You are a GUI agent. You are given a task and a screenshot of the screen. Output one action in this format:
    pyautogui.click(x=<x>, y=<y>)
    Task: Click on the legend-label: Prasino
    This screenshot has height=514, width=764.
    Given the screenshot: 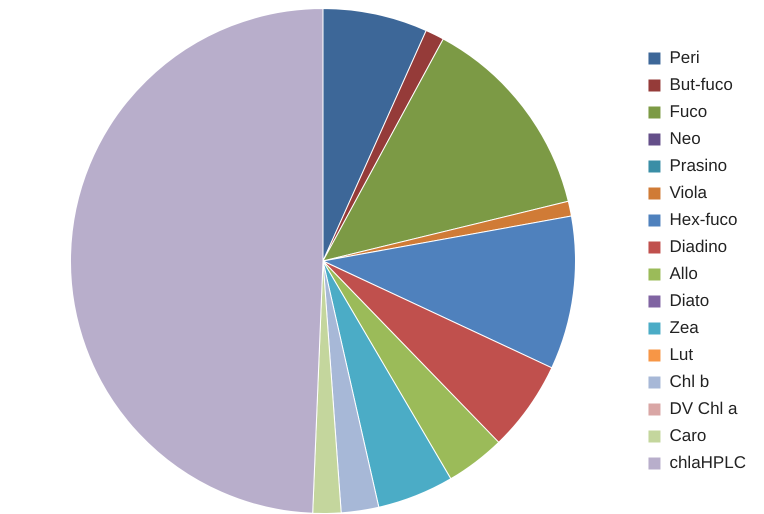 What is the action you would take?
    pyautogui.click(x=698, y=166)
    